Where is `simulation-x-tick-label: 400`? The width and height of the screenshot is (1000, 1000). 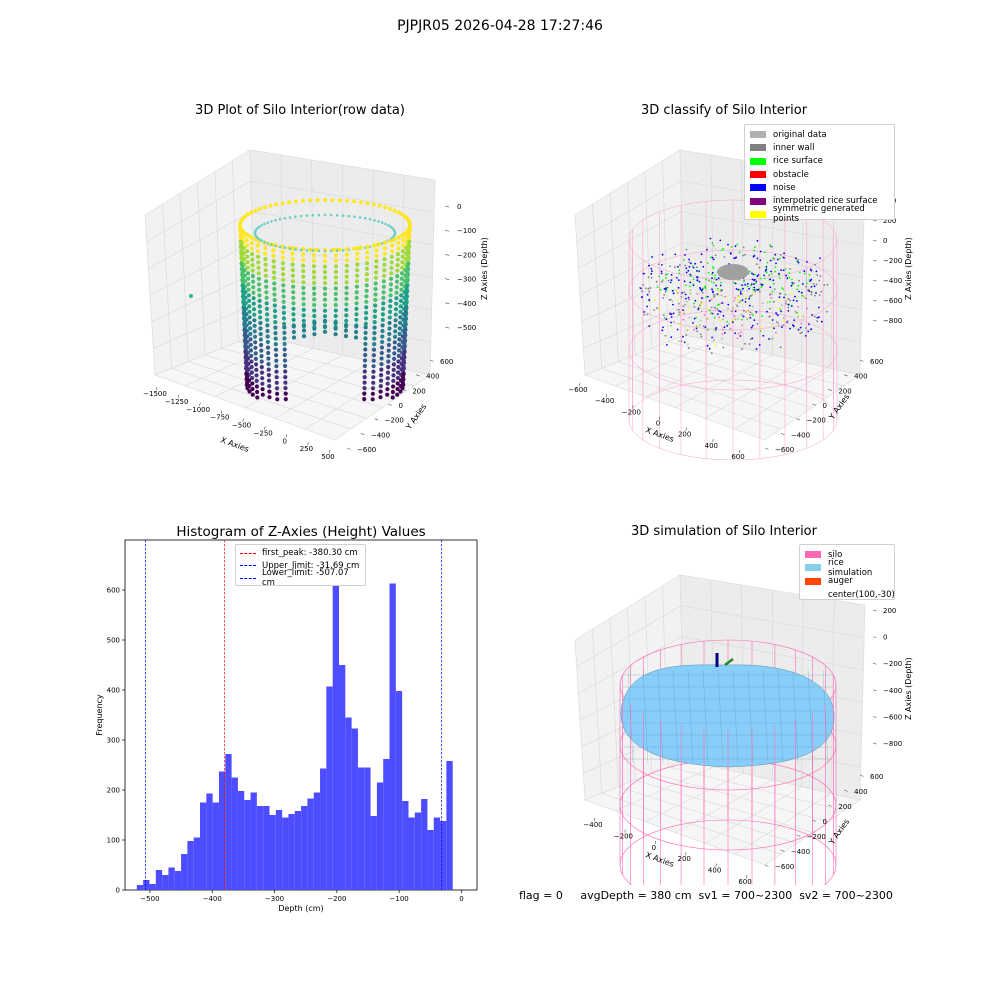 simulation-x-tick-label: 400 is located at coordinates (714, 871).